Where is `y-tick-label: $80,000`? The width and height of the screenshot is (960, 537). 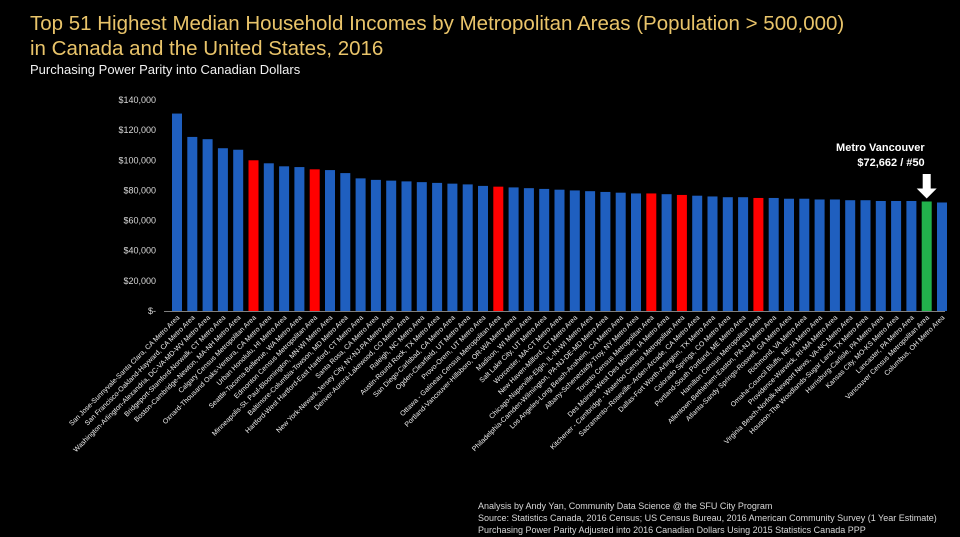 y-tick-label: $80,000 is located at coordinates (139, 190).